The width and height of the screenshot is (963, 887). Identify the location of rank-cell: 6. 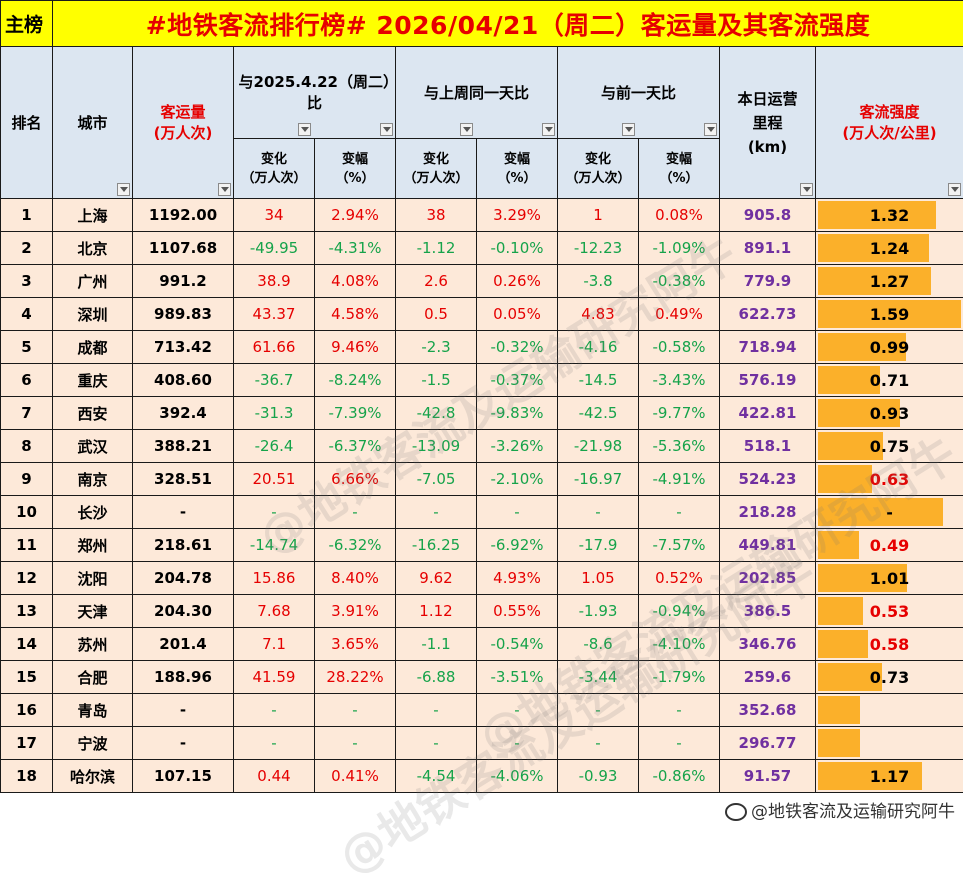
(27, 380).